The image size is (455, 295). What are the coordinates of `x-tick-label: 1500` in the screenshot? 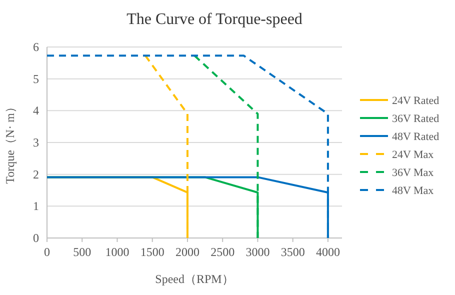 It's located at (152, 252).